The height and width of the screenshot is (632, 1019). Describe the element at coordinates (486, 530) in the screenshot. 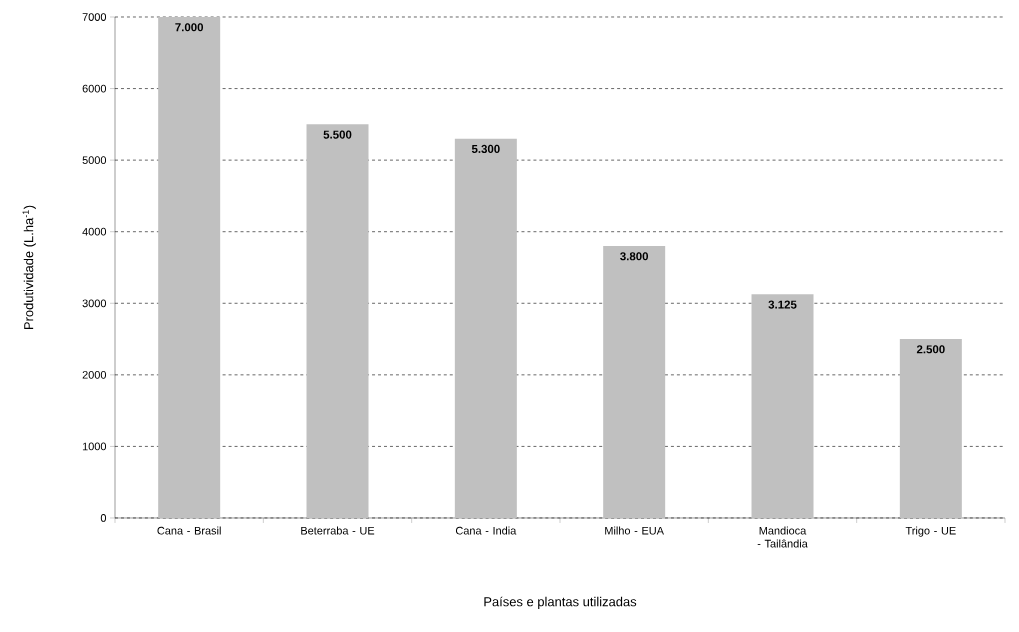

I see `x-tick-label: Cana - India` at that location.